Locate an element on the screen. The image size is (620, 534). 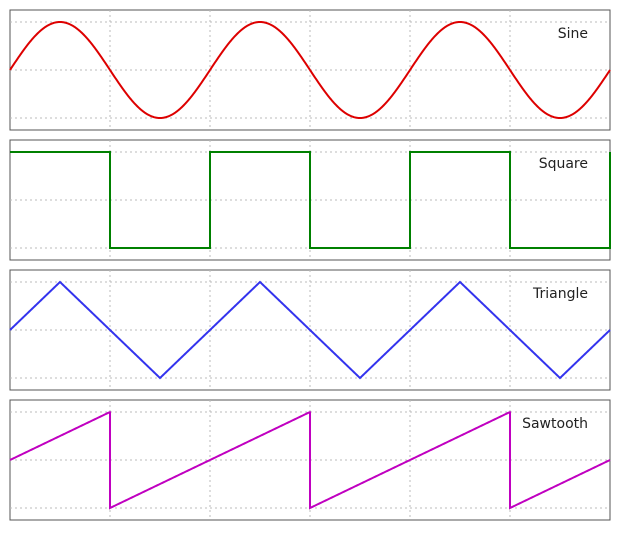
square-legend-label: Square is located at coordinates (563, 164).